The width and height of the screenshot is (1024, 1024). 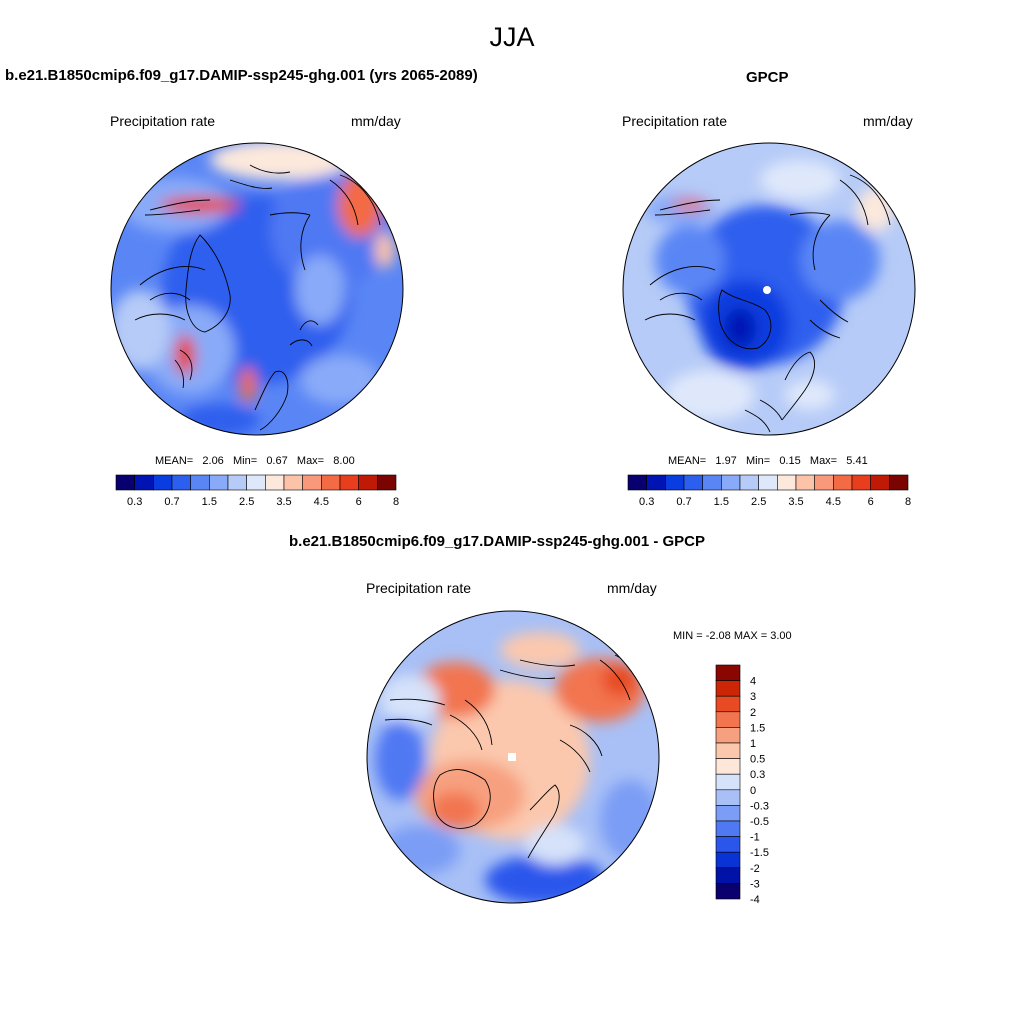 I want to click on colorbar-difference-tick-label: 0.5, so click(x=757, y=760).